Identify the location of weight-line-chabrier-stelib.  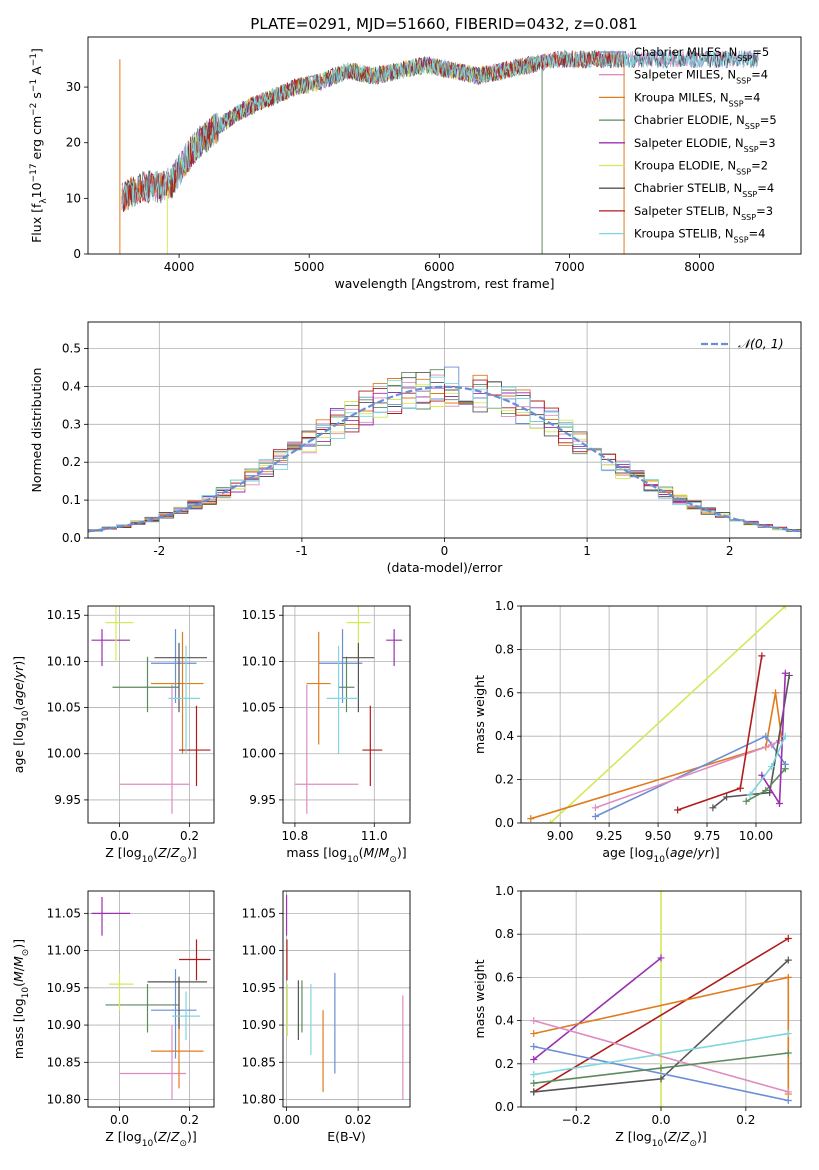
(751, 742).